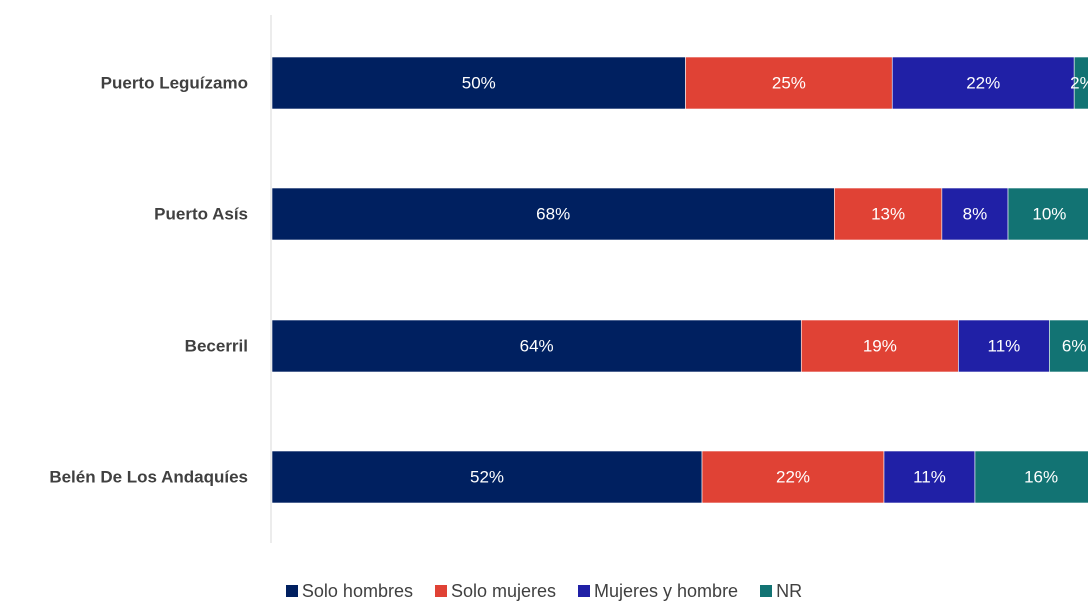 The width and height of the screenshot is (1088, 603). I want to click on data-label: 10%, so click(1049, 214).